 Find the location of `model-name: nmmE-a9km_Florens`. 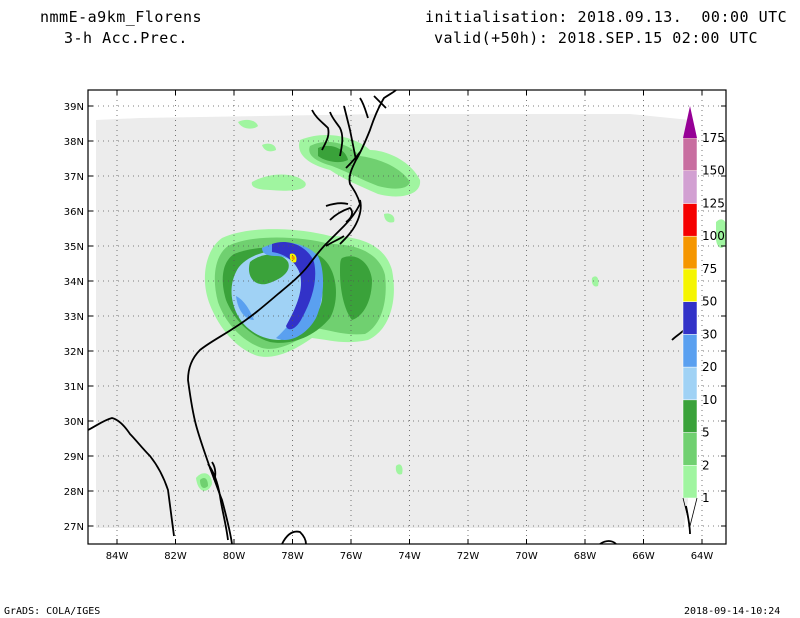

model-name: nmmE-a9km_Florens is located at coordinates (121, 17).